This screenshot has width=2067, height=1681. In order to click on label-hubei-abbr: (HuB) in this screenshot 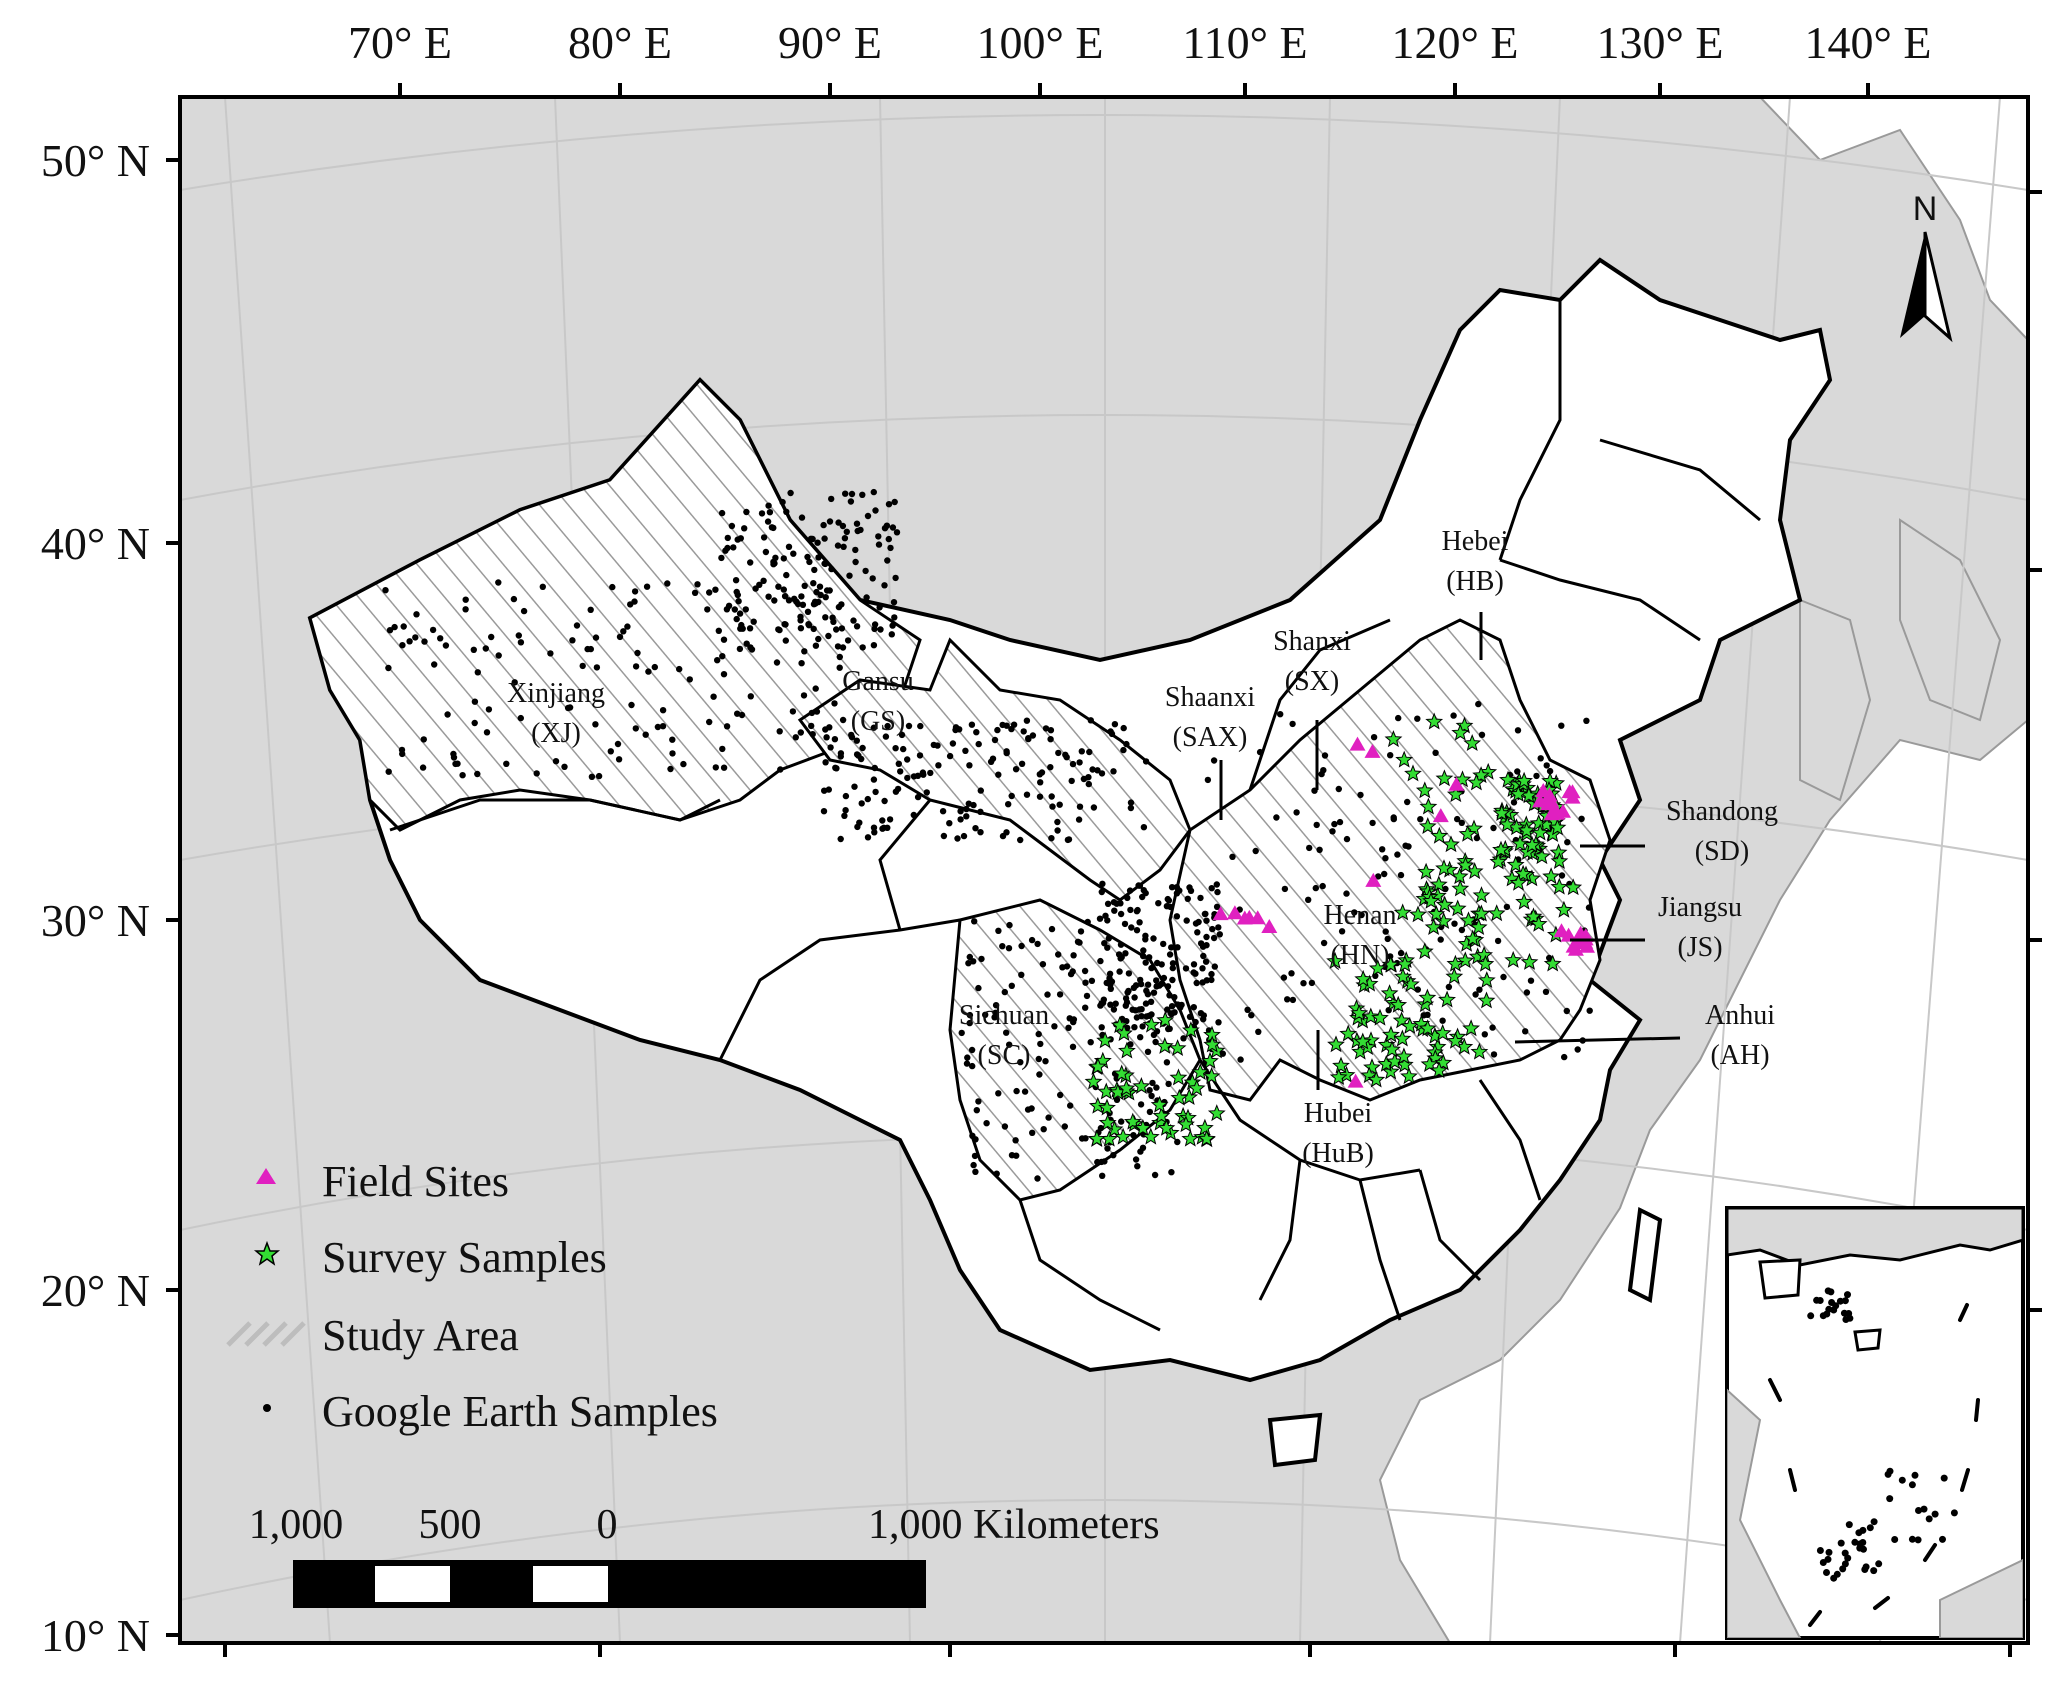, I will do `click(1338, 1153)`.